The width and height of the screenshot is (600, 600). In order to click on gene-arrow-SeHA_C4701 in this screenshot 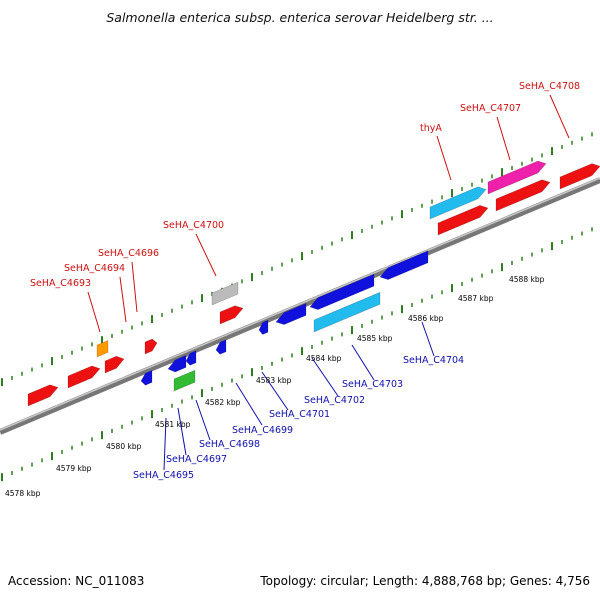, I will do `click(291, 313)`.